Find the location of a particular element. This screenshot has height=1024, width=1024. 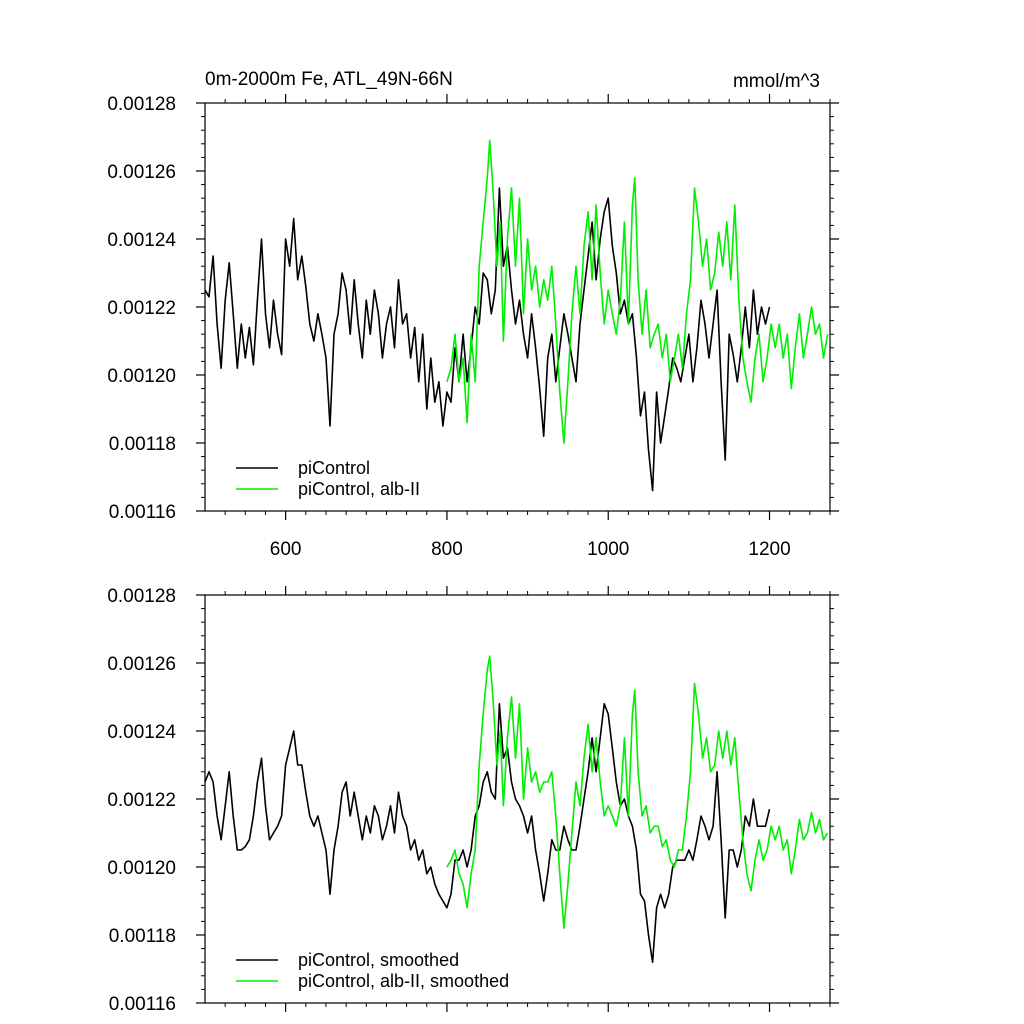

chart-0-legend-label-1: piControl, alb-II is located at coordinates (359, 489).